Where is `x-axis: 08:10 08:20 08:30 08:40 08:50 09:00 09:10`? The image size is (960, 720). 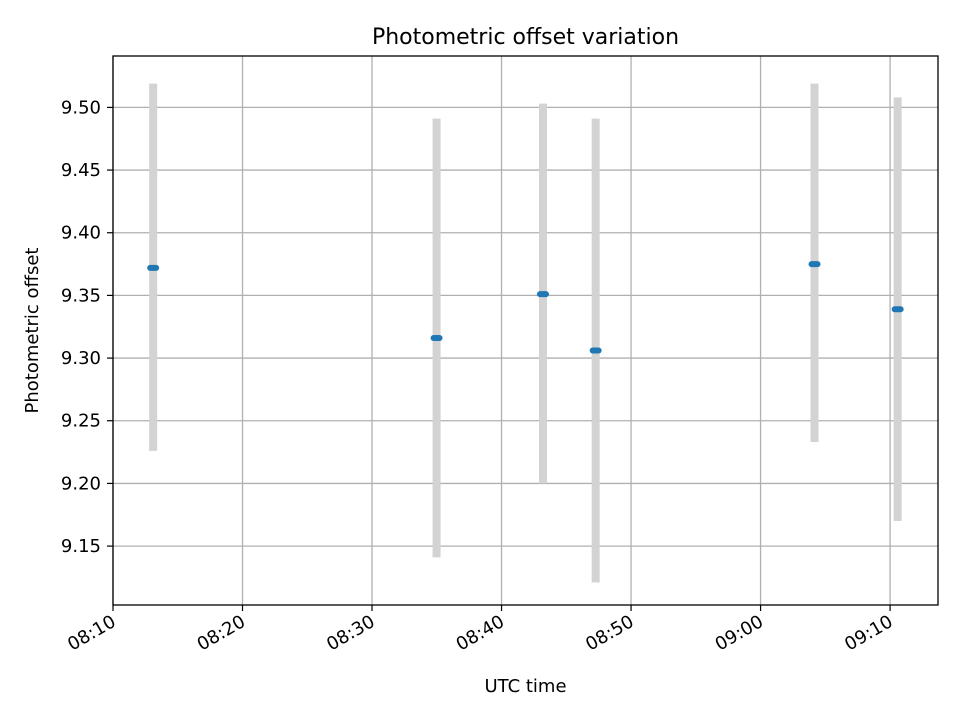 x-axis: 08:10 08:20 08:30 08:40 08:50 09:00 09:10 is located at coordinates (480, 630).